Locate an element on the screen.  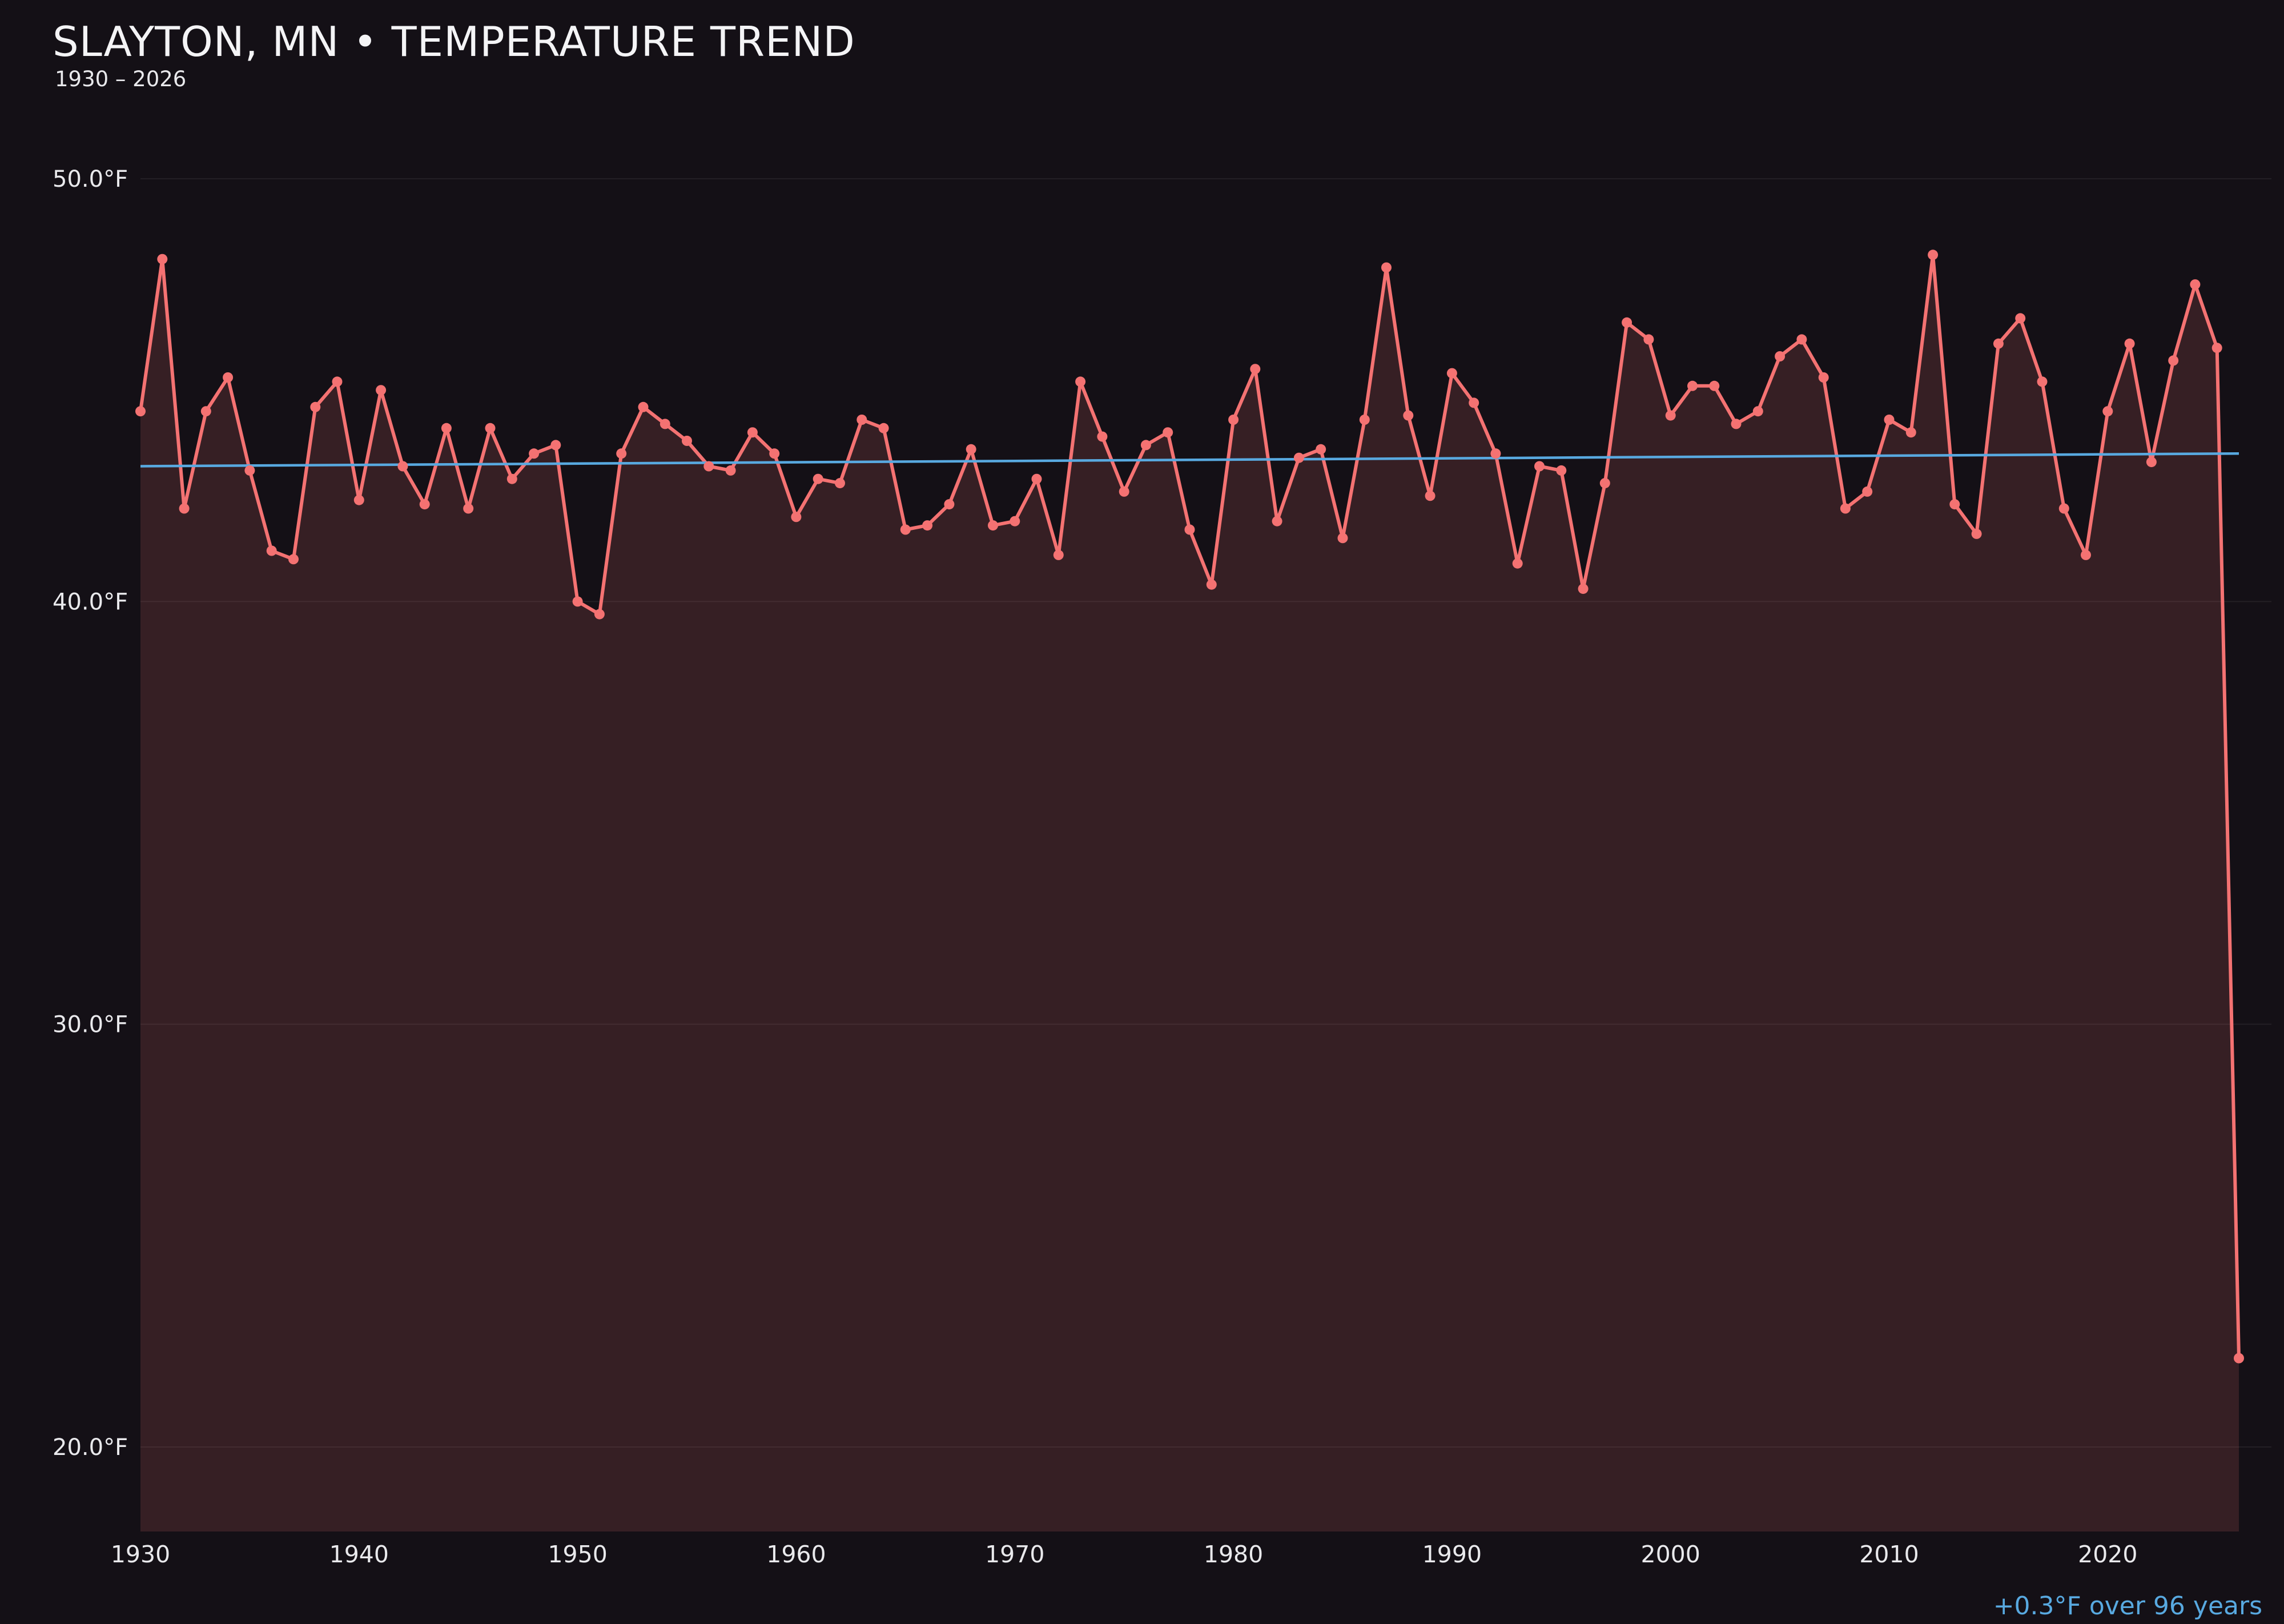
x-tick-label: 2000 is located at coordinates (1670, 1554).